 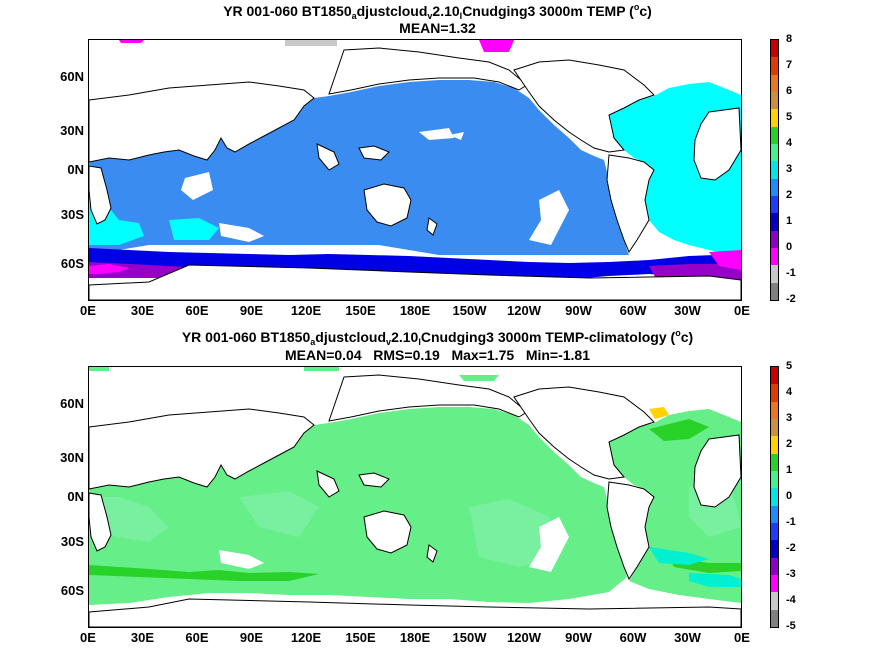 I want to click on longitude-label: 150E, so click(x=360, y=310).